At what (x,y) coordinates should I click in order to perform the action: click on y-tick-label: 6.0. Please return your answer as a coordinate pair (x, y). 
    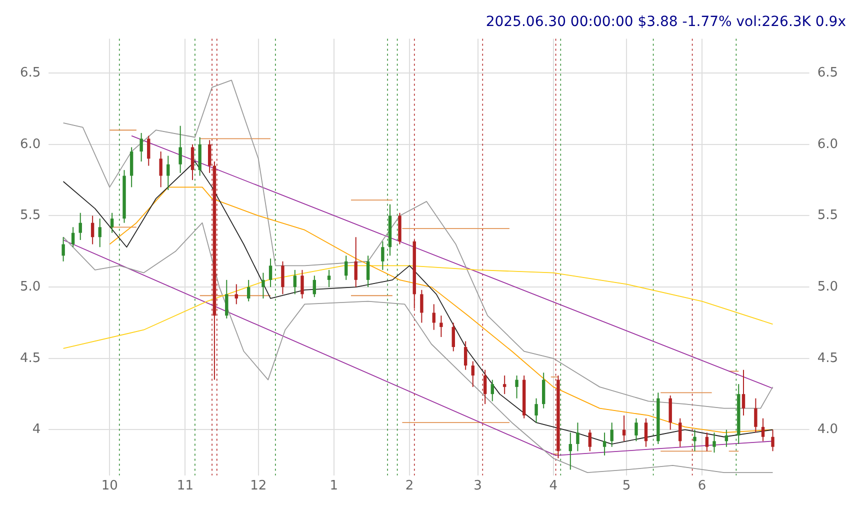
    Looking at the image, I should click on (30, 144).